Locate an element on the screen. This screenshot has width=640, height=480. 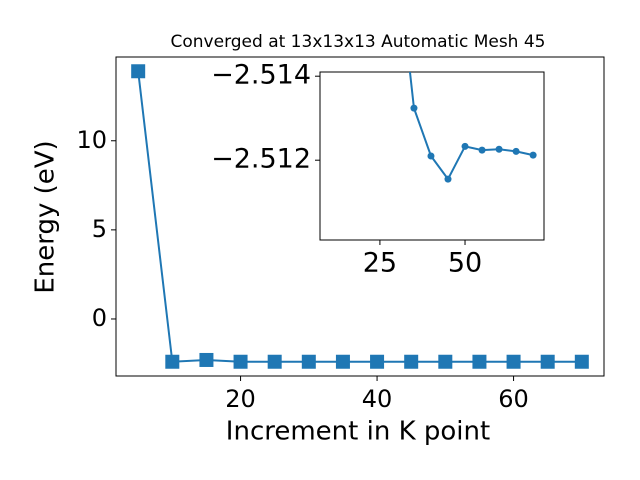
y-tick-label: −2.514 is located at coordinates (261, 75).